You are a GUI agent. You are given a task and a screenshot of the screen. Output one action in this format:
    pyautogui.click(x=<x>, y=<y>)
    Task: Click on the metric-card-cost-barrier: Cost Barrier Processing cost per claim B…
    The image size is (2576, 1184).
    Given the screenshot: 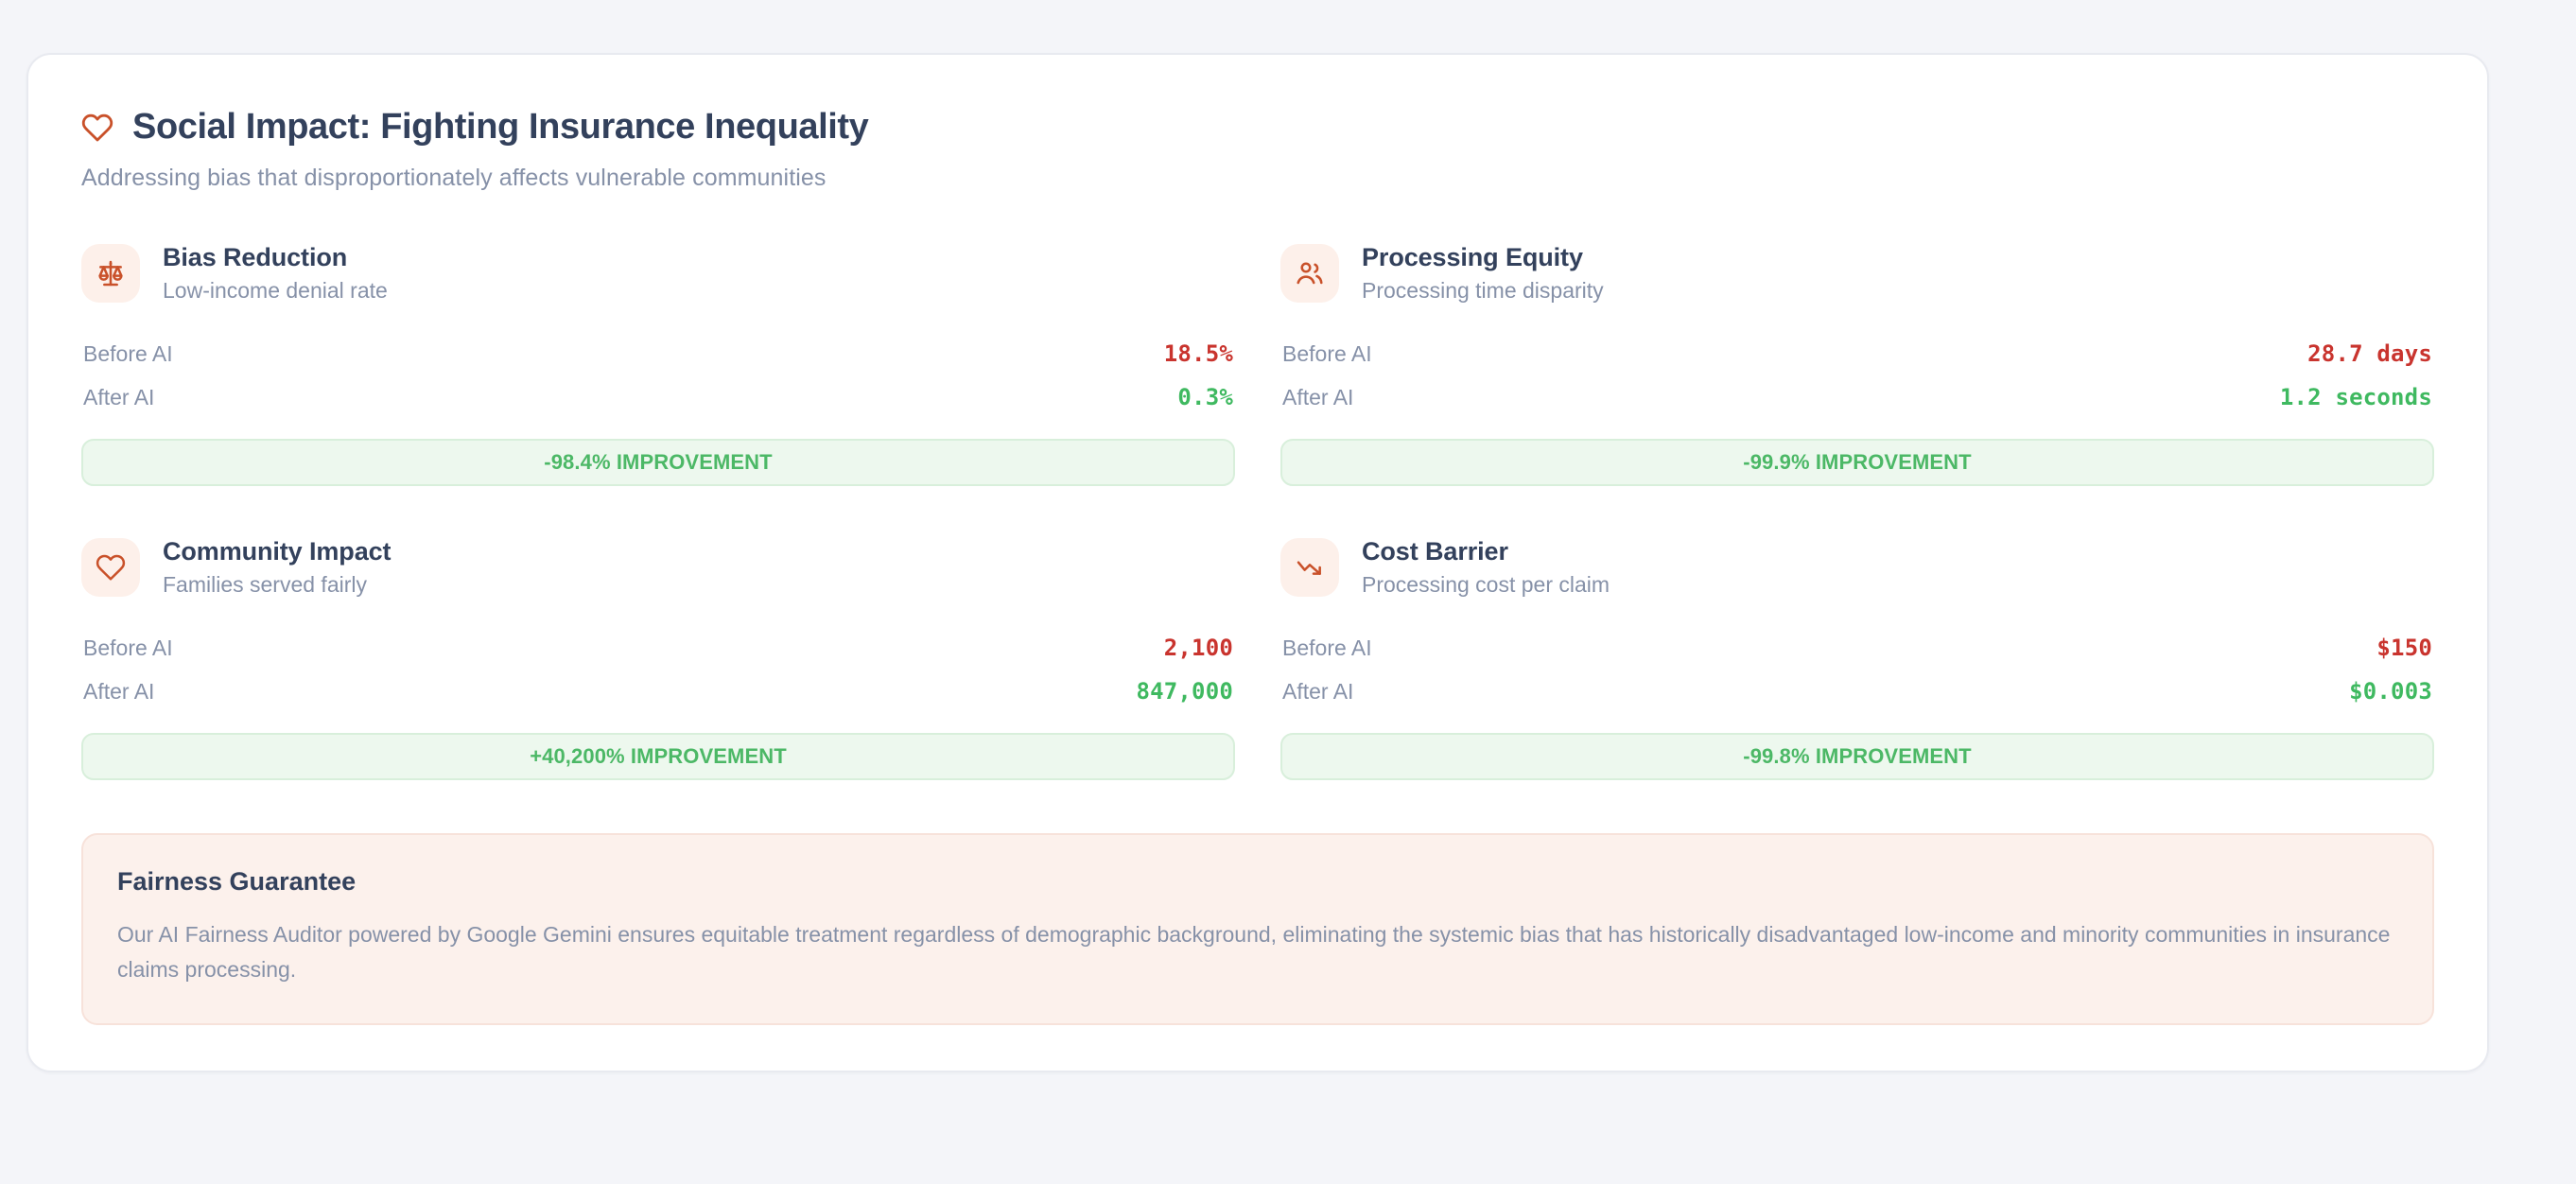 What is the action you would take?
    pyautogui.click(x=1857, y=658)
    